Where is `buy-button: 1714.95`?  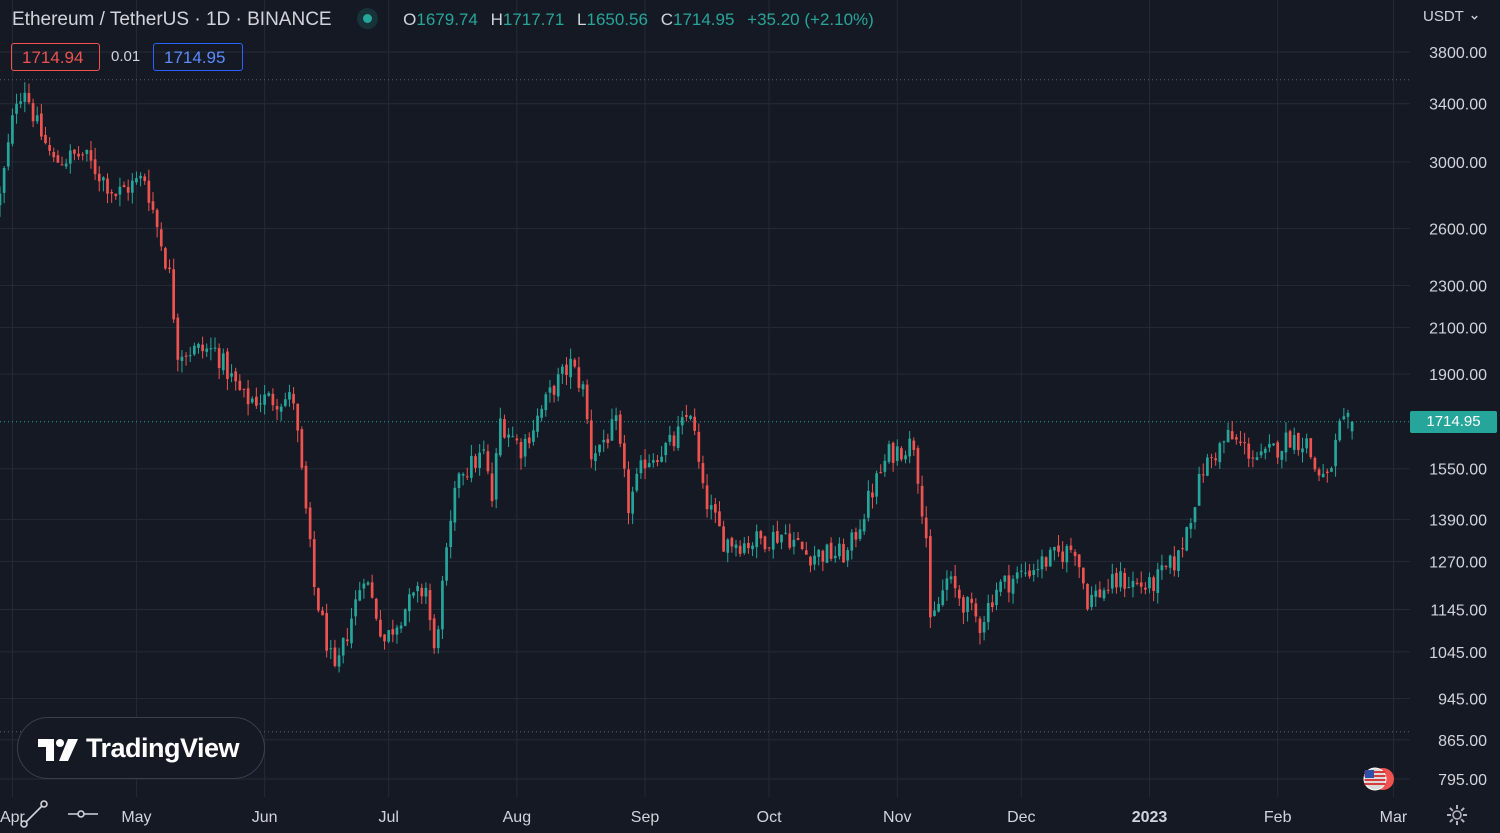
buy-button: 1714.95 is located at coordinates (198, 57).